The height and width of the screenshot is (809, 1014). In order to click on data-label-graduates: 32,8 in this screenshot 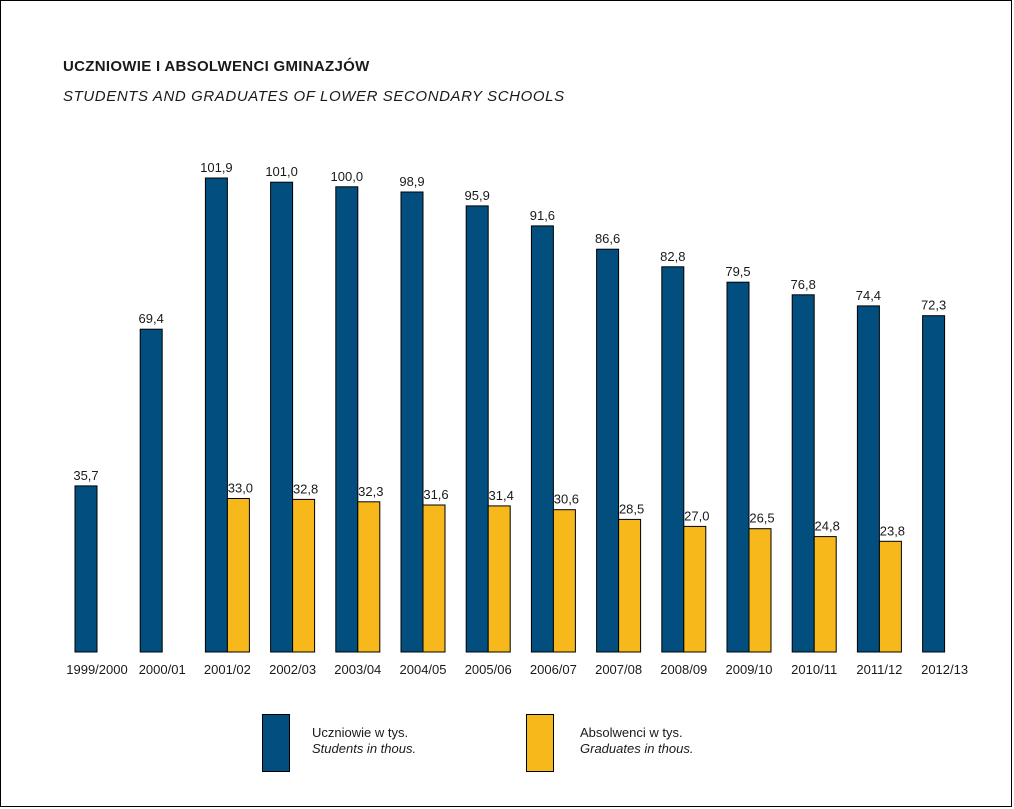, I will do `click(305, 488)`.